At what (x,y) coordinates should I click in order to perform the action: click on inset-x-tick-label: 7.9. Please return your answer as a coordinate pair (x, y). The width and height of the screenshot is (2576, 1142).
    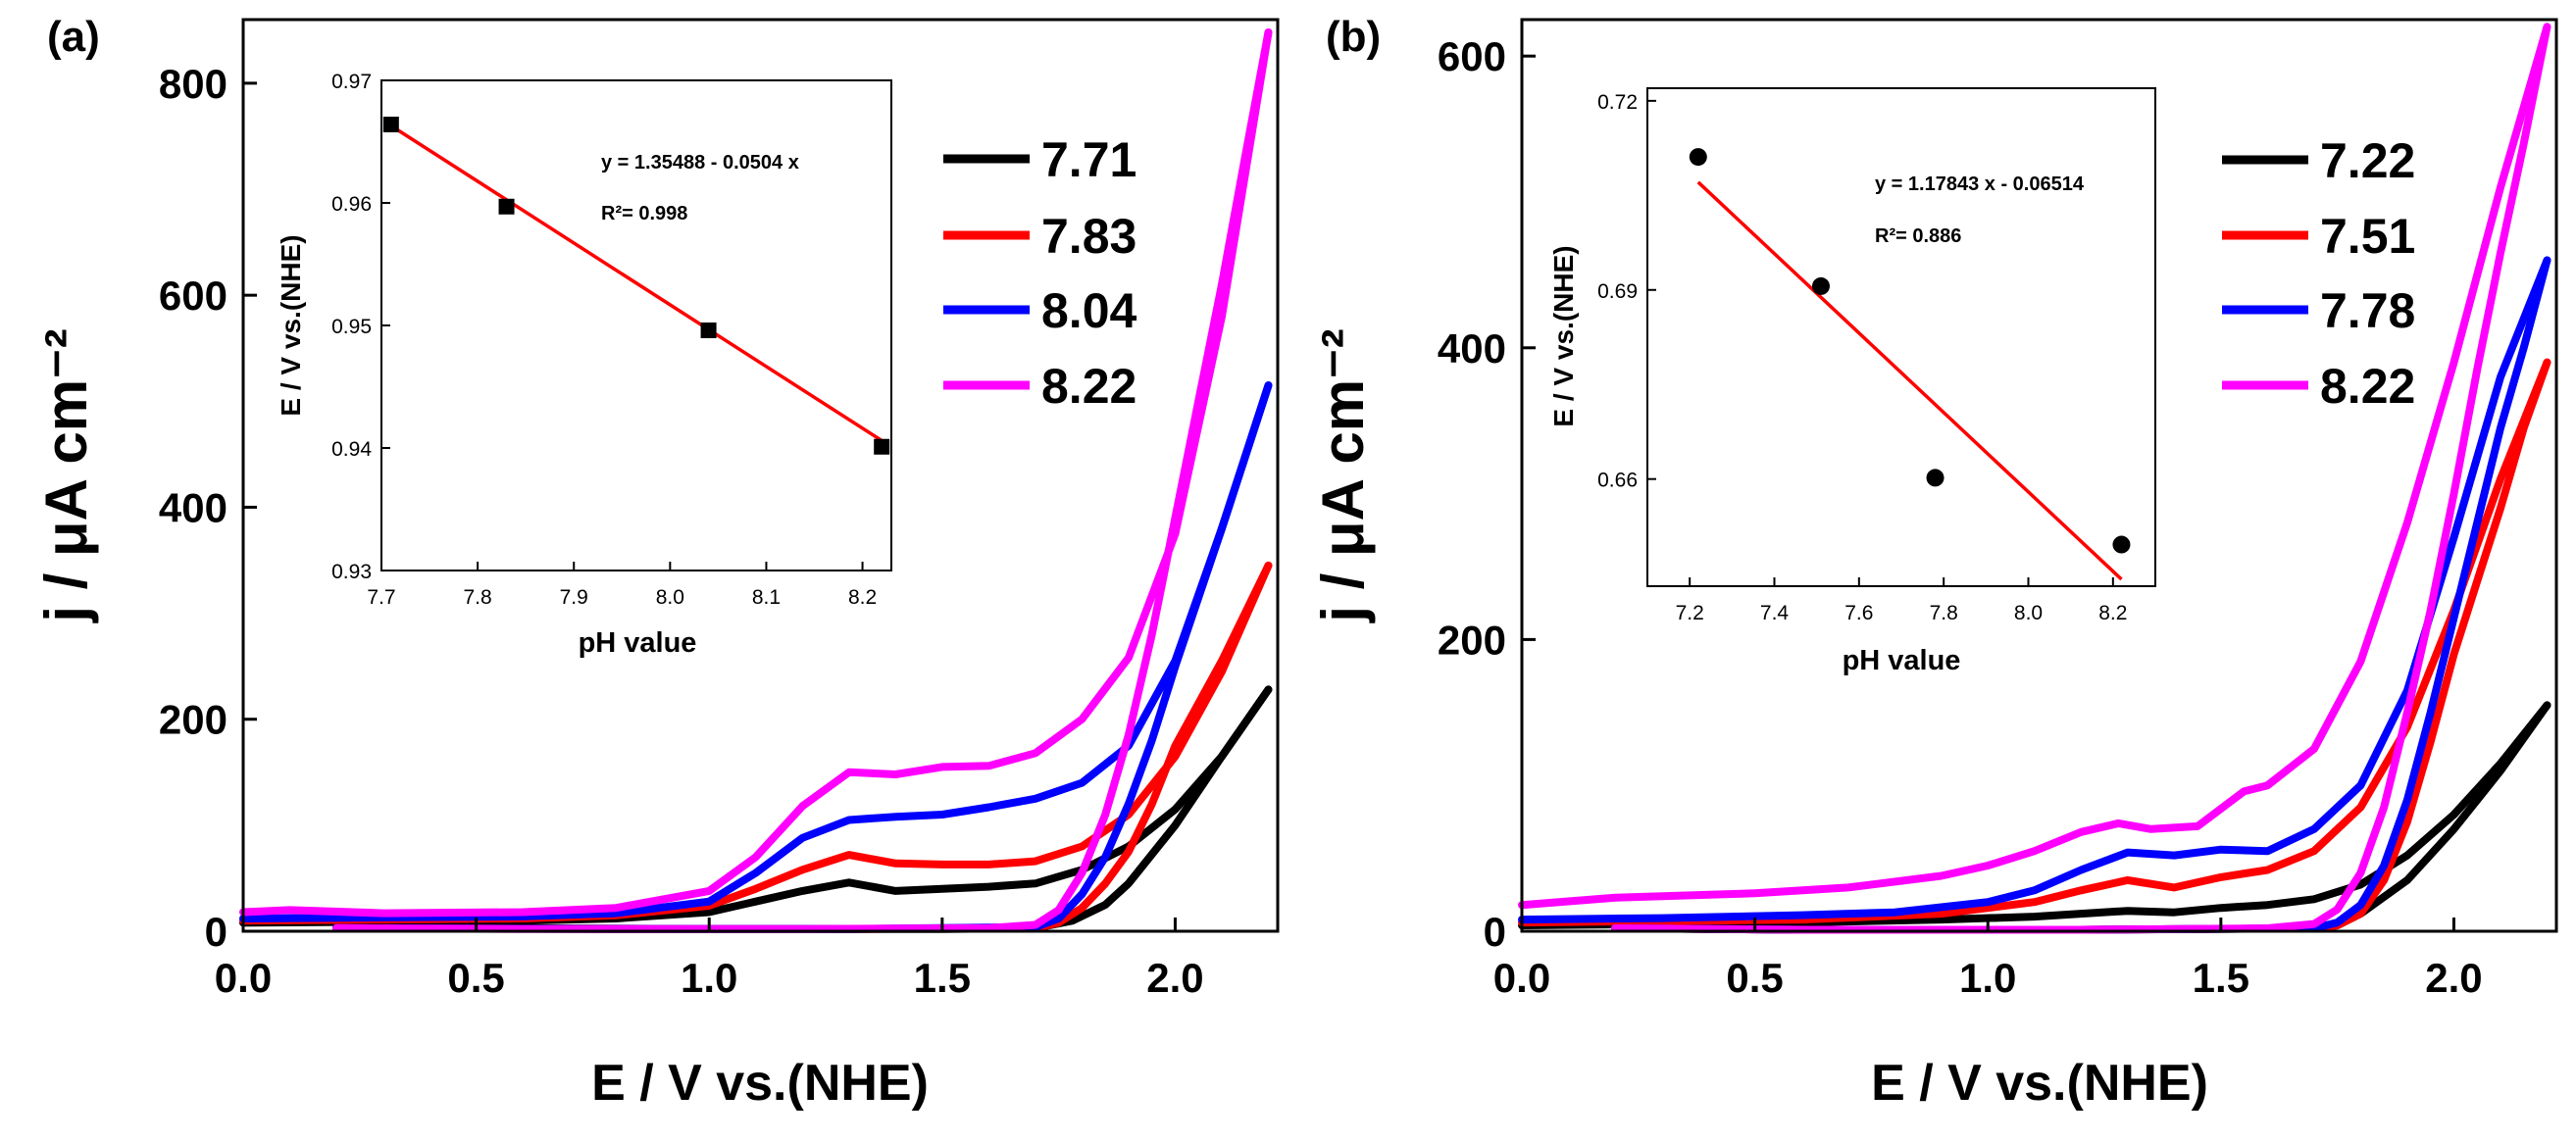
    Looking at the image, I should click on (574, 597).